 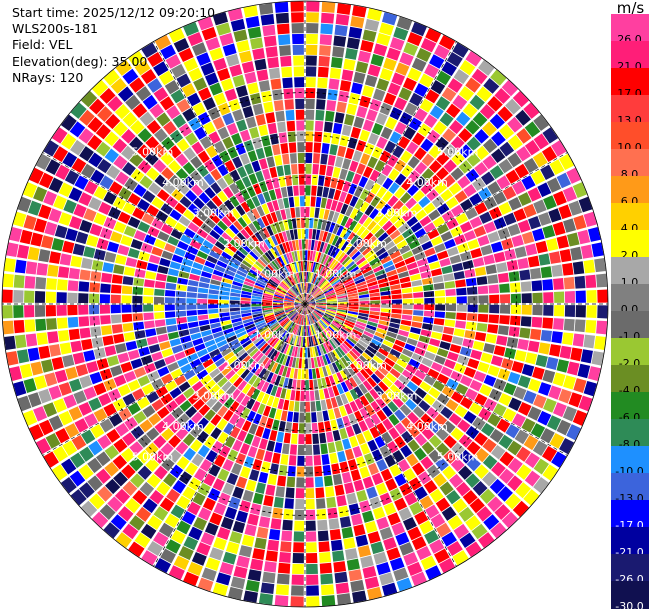 I want to click on range-ring-label: 3.00km, so click(x=397, y=212).